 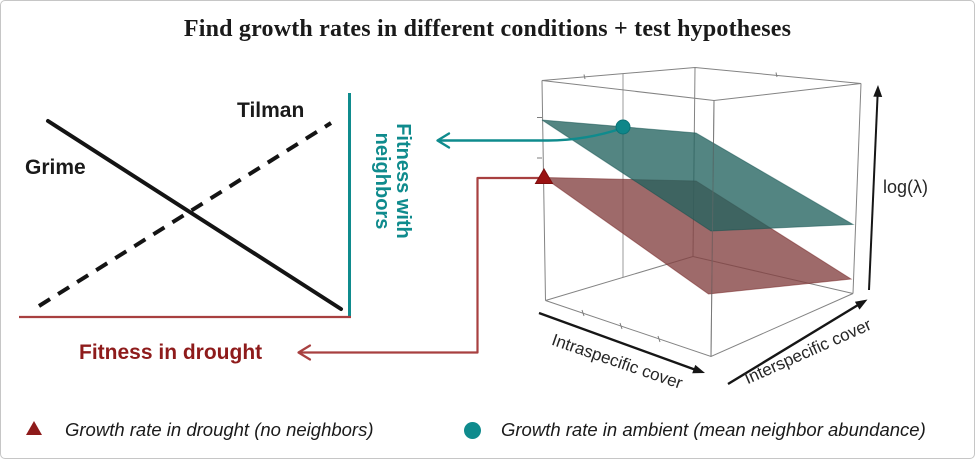 What do you see at coordinates (34, 428) in the screenshot?
I see `legend-triangle-icon` at bounding box center [34, 428].